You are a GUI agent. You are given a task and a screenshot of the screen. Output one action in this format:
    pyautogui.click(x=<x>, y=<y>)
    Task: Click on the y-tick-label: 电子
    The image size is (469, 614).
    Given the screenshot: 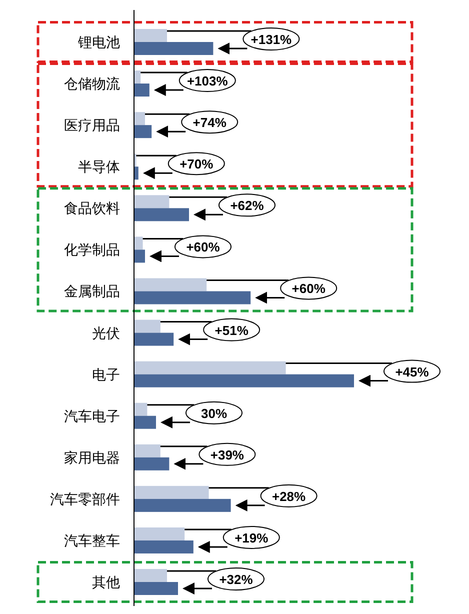 What is the action you would take?
    pyautogui.click(x=106, y=374)
    